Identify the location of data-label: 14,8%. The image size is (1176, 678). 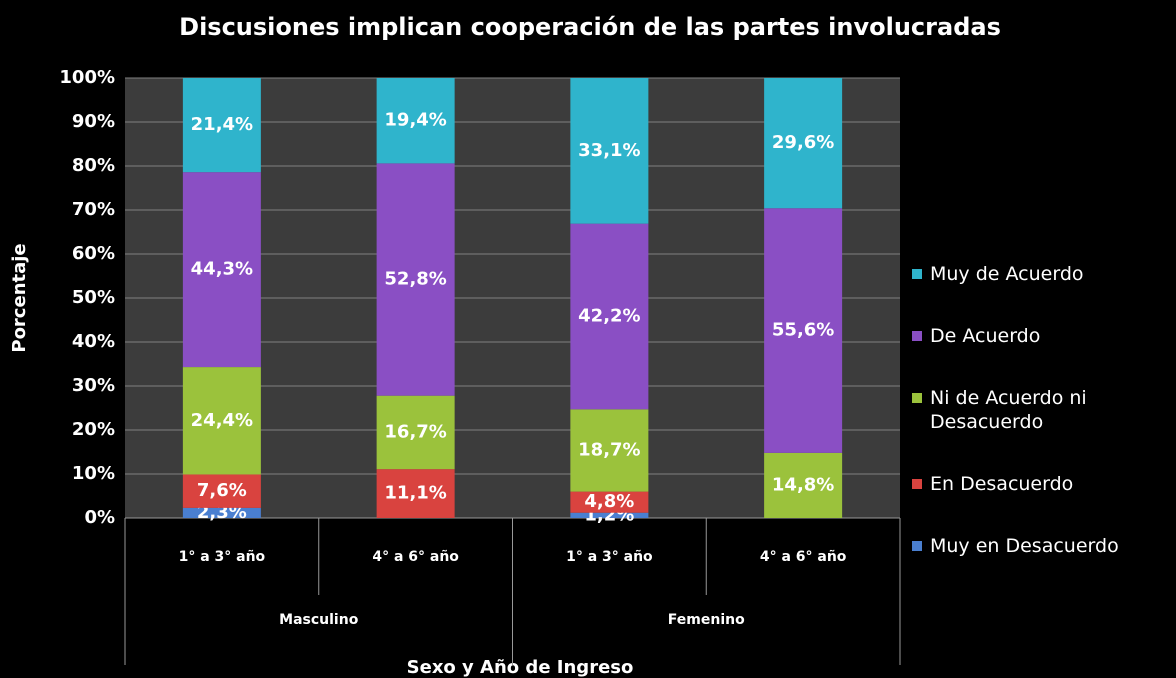
(803, 484).